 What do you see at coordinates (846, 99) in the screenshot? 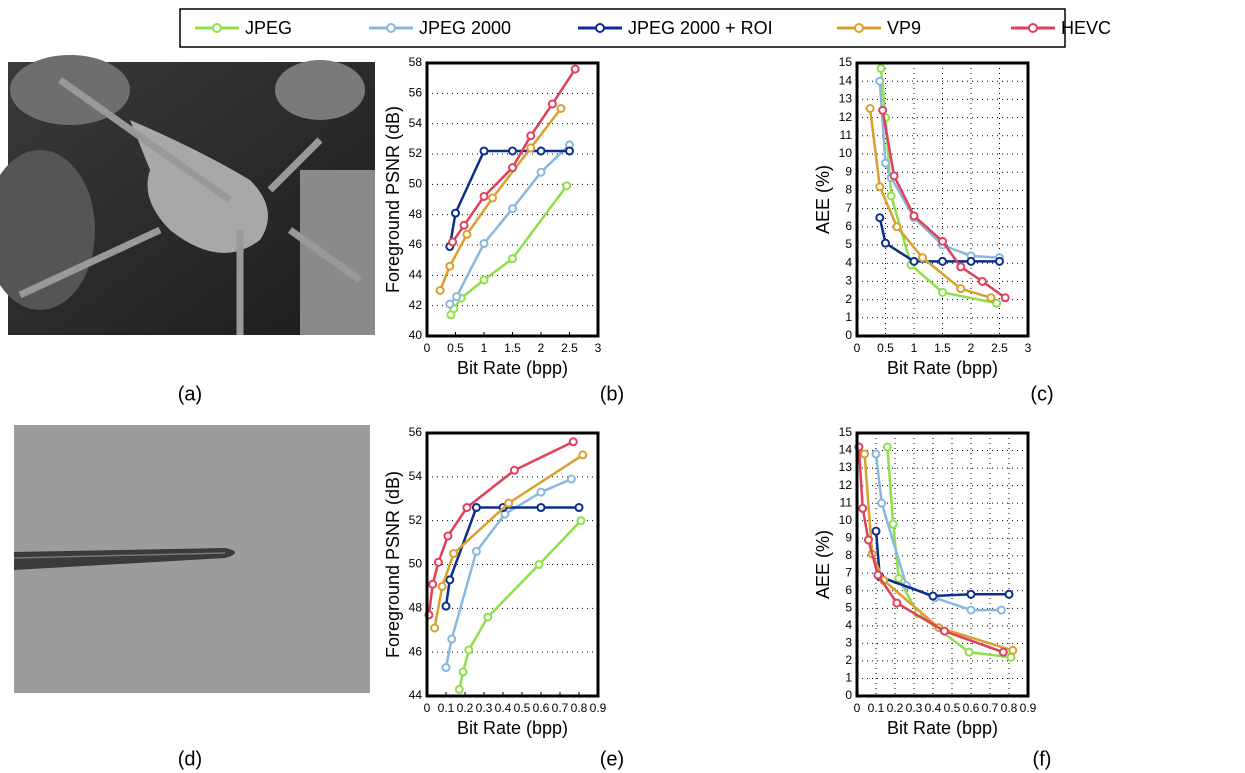
I see `y-tick-label: 13` at bounding box center [846, 99].